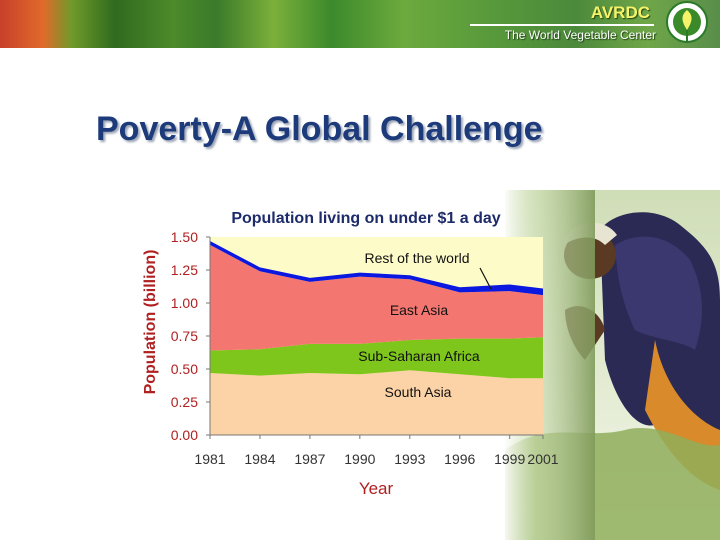 The height and width of the screenshot is (540, 720). I want to click on y-axis-label: Population (billion), so click(150, 322).